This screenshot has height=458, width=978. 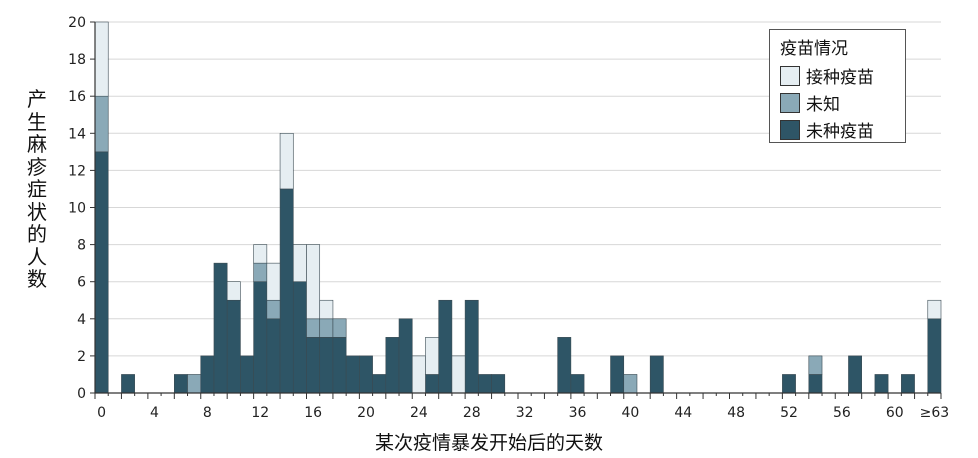 What do you see at coordinates (77, 23) in the screenshot?
I see `y-tick-label: 20` at bounding box center [77, 23].